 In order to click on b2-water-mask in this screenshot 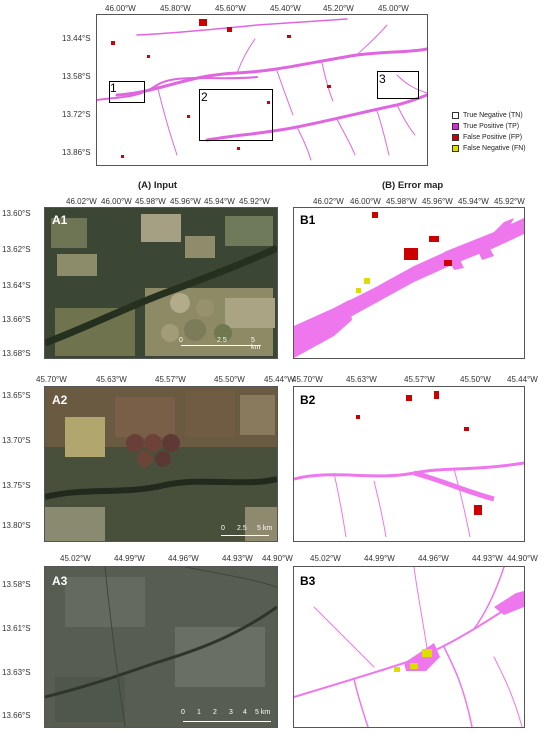, I will do `click(409, 464)`.